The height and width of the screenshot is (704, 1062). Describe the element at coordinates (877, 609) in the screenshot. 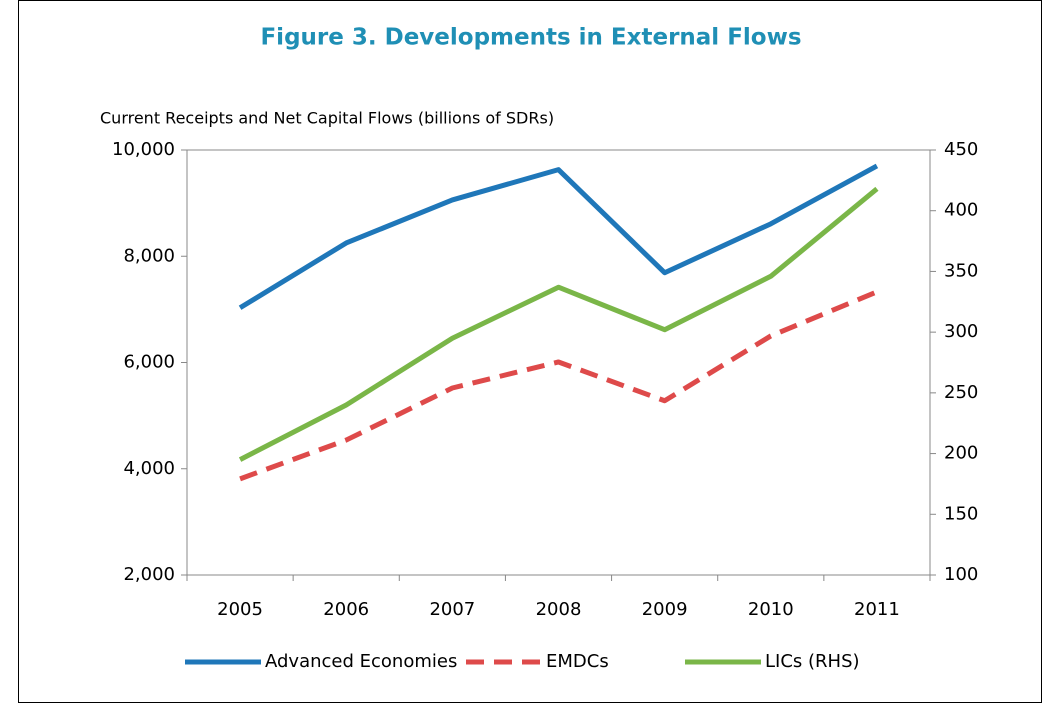

I see `x-tick-label: 2011` at that location.